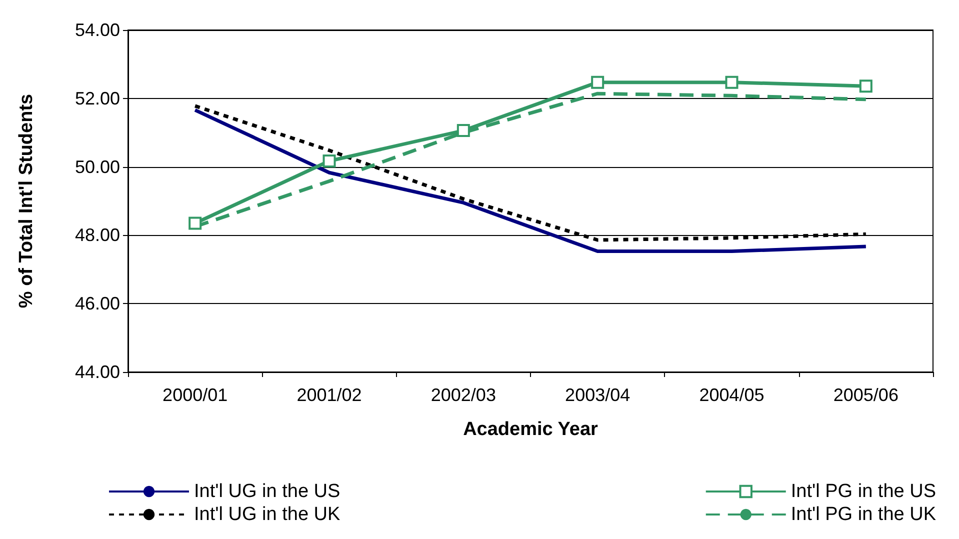 This screenshot has width=959, height=539. I want to click on x-tick-label: 2004/05, so click(731, 395).